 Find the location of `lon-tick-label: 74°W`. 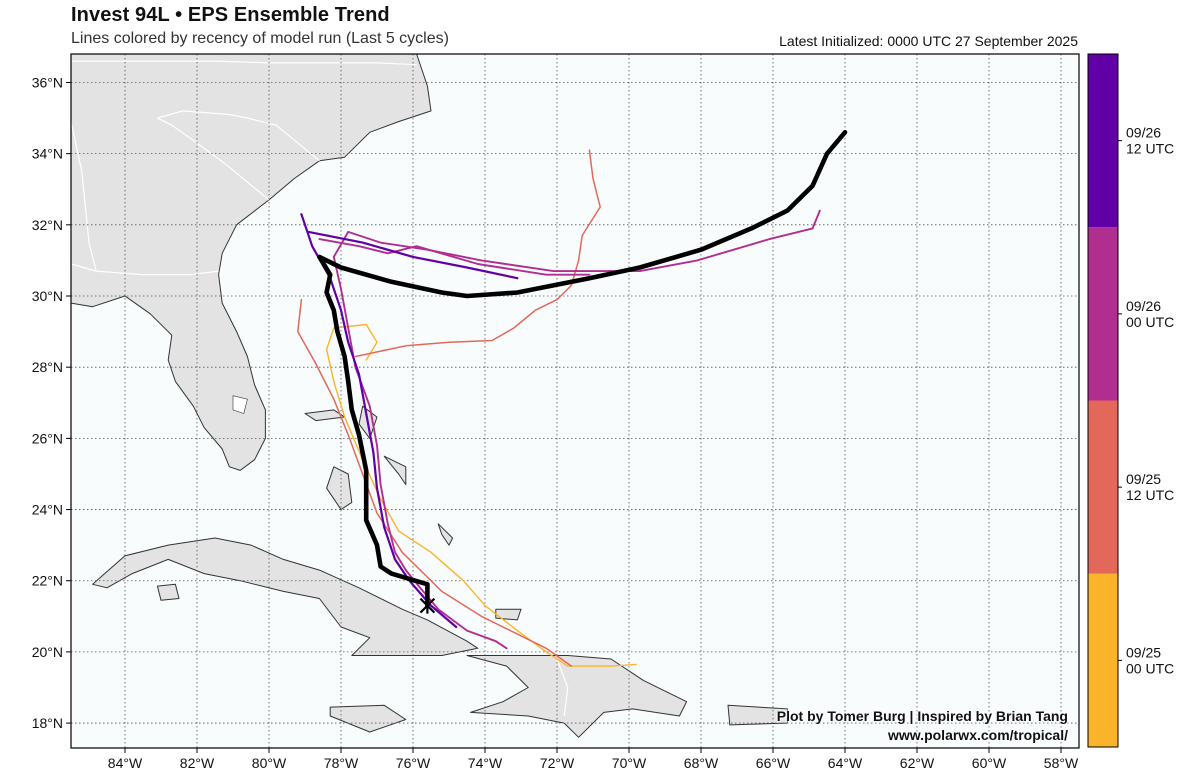

lon-tick-label: 74°W is located at coordinates (485, 763).